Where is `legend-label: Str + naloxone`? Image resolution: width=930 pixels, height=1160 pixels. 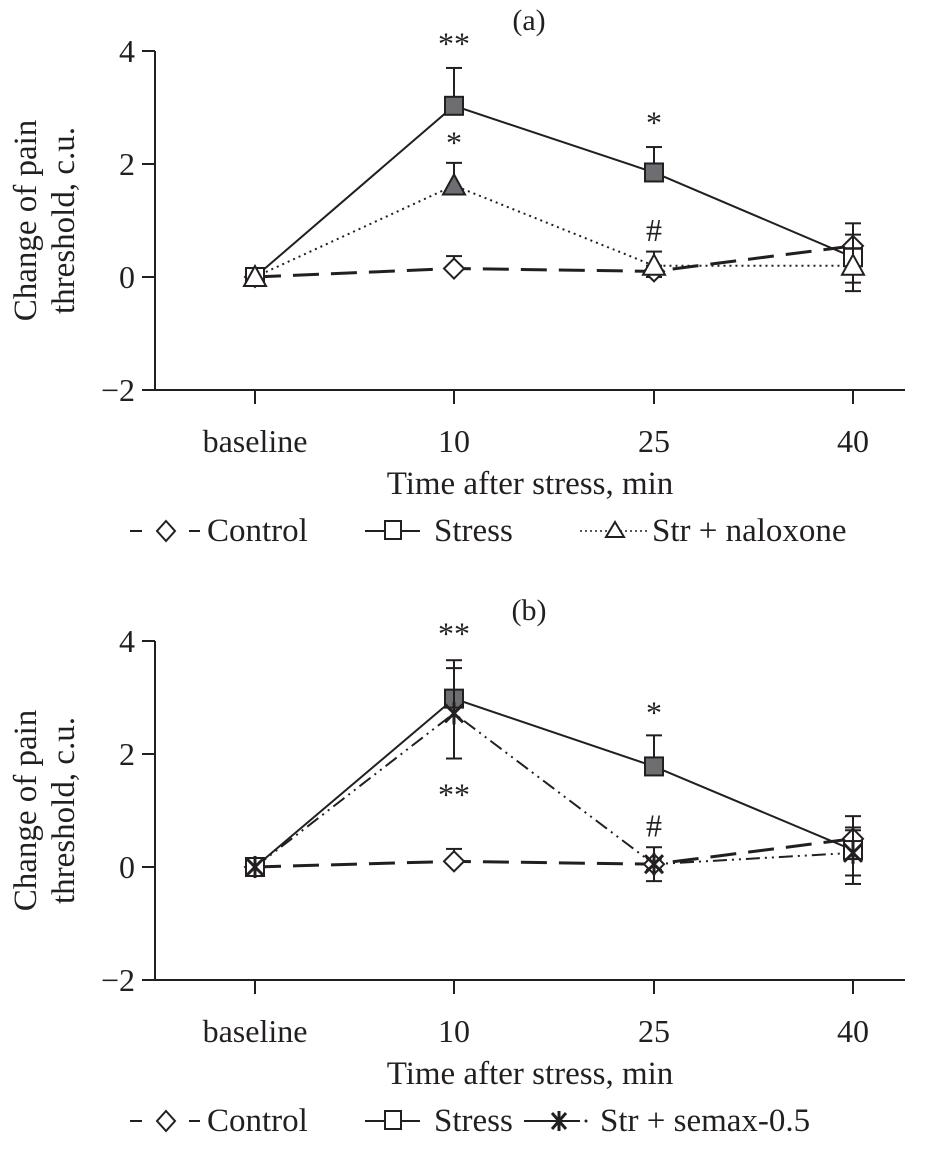 legend-label: Str + naloxone is located at coordinates (749, 531).